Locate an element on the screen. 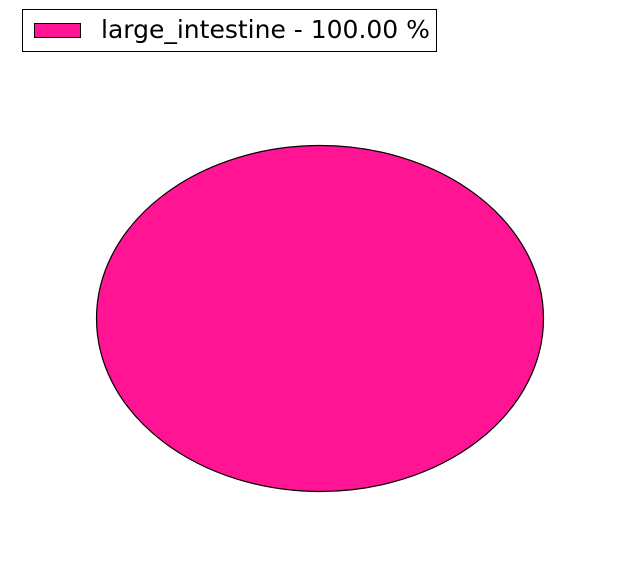 The image size is (640, 570). legend-label: large_intestine - 100.00 % is located at coordinates (265, 29).